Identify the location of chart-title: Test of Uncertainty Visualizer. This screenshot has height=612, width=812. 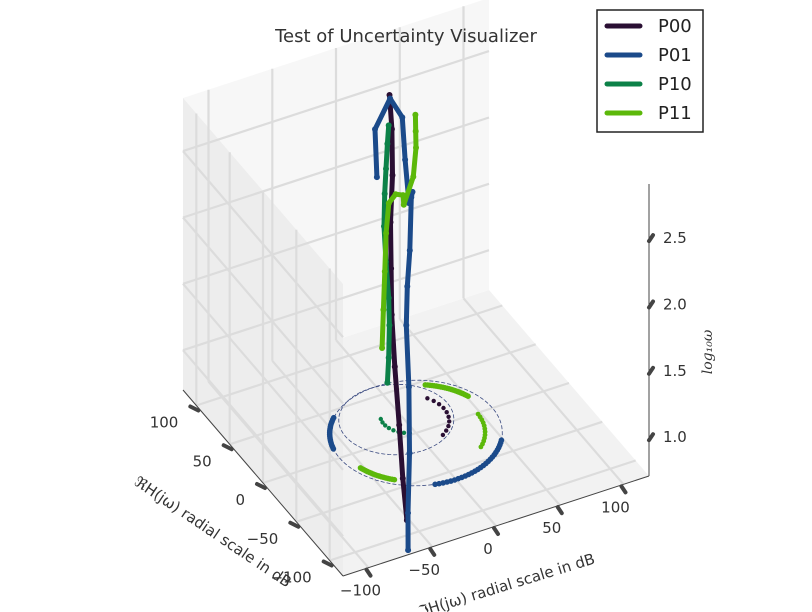
(405, 36).